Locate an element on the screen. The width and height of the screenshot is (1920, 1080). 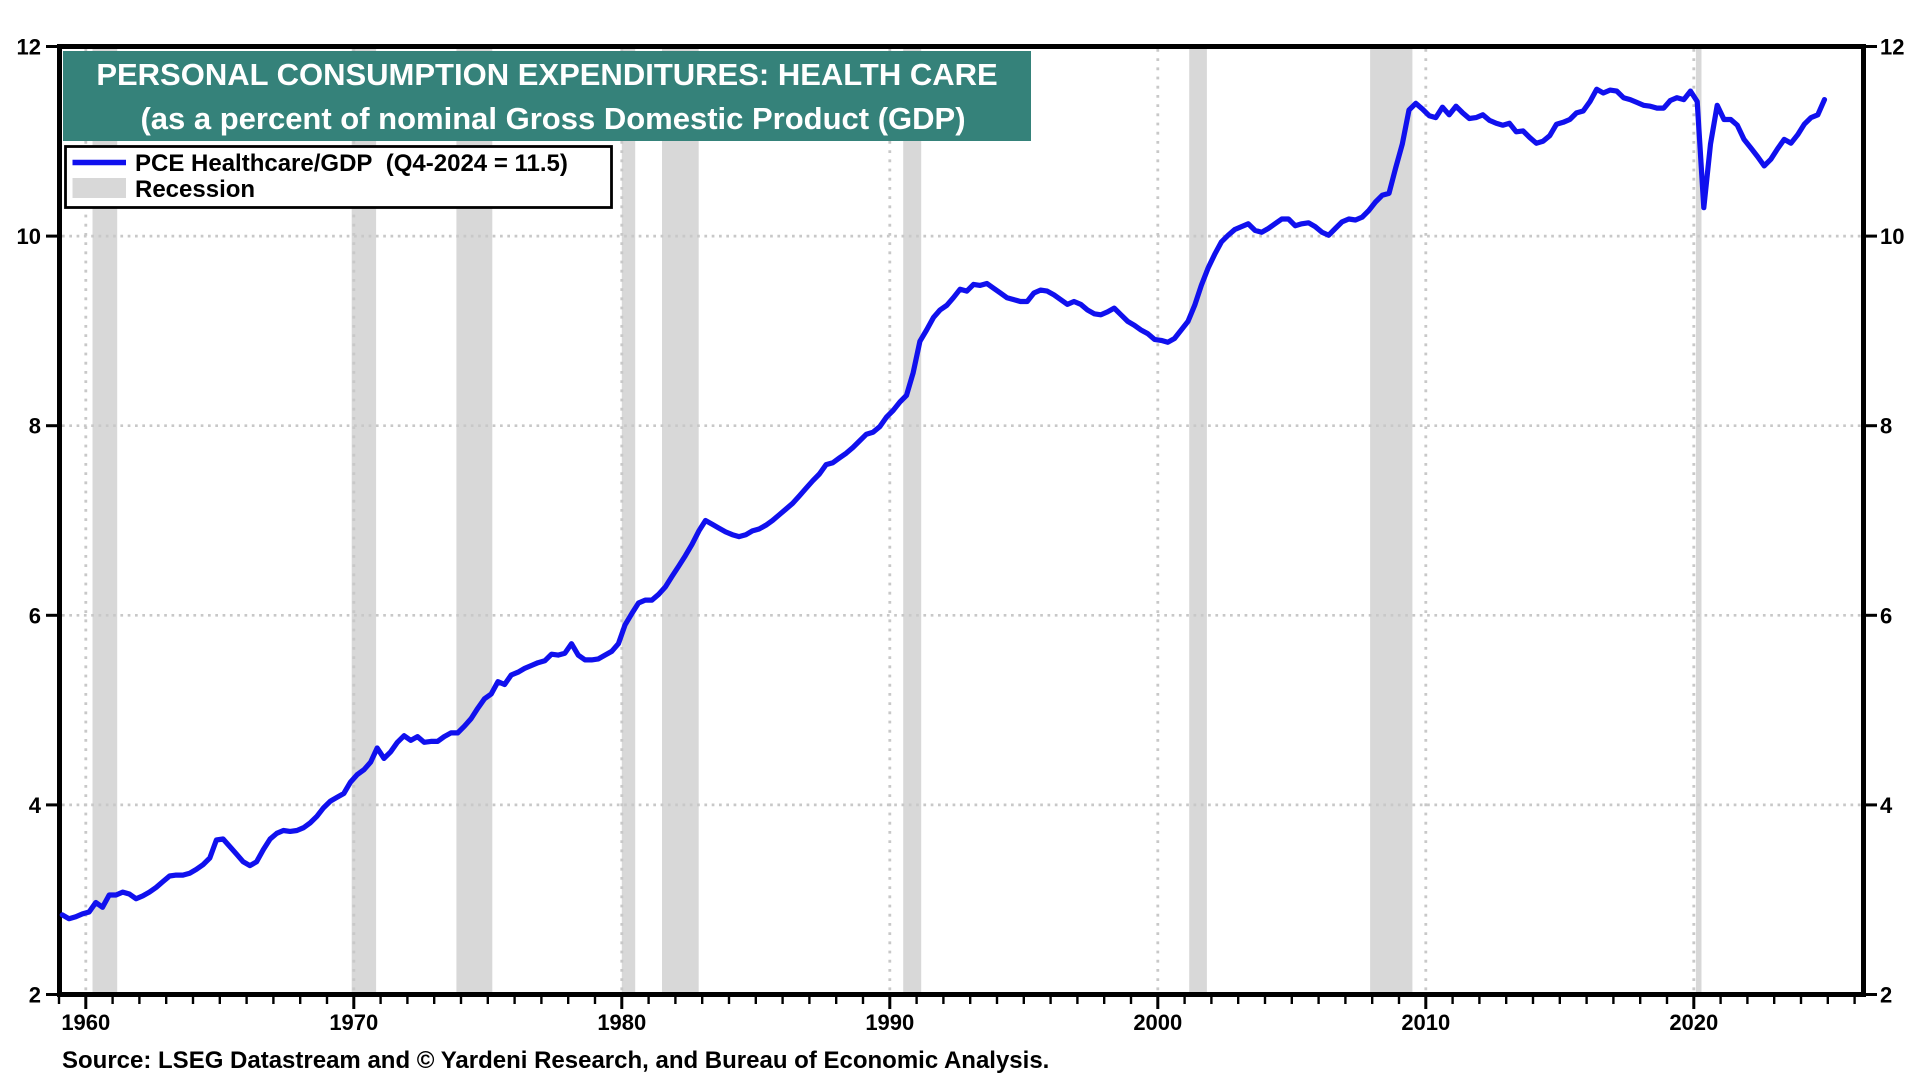
svg-text: 1980 is located at coordinates (621, 1022).